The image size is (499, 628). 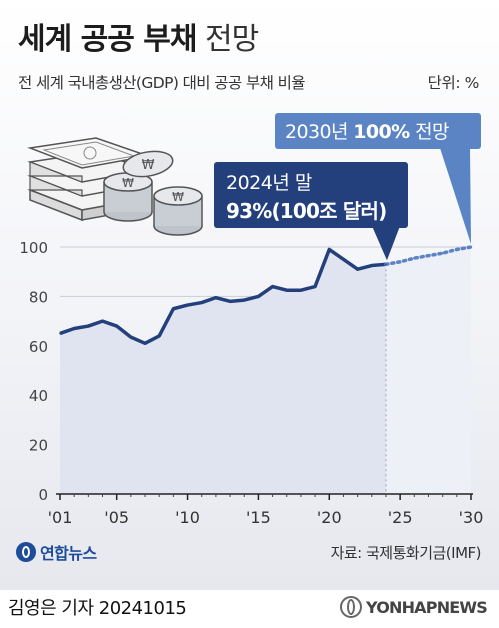 I want to click on point-2008, so click(x=159, y=336).